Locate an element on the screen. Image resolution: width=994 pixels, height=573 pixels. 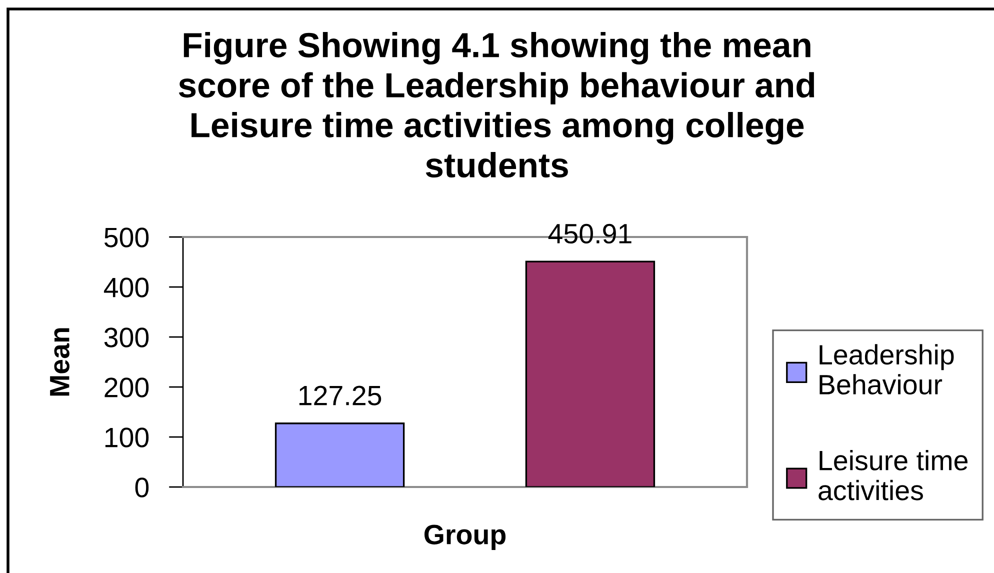
legend-label: Leadership Behaviour is located at coordinates (887, 369).